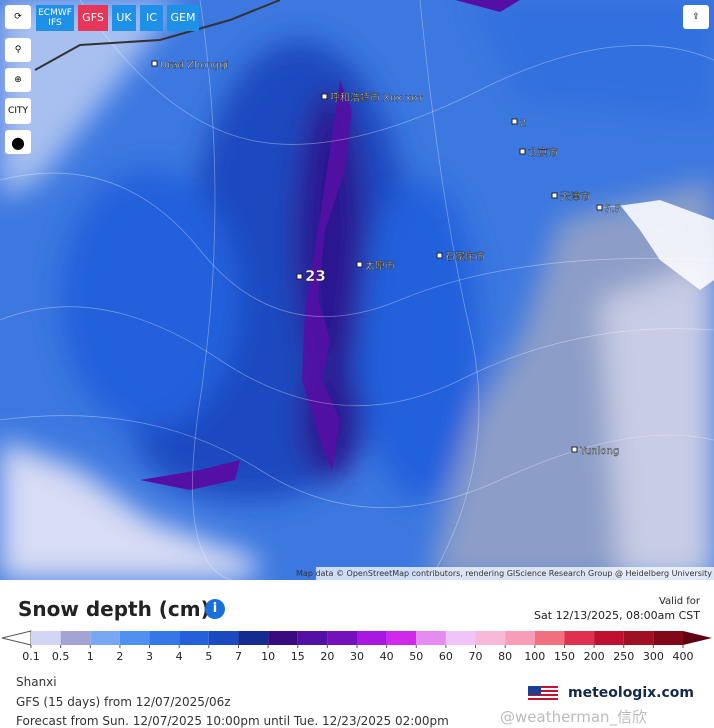 Image resolution: width=714 pixels, height=728 pixels. What do you see at coordinates (18, 80) in the screenshot?
I see `zoom-button: ⊕` at bounding box center [18, 80].